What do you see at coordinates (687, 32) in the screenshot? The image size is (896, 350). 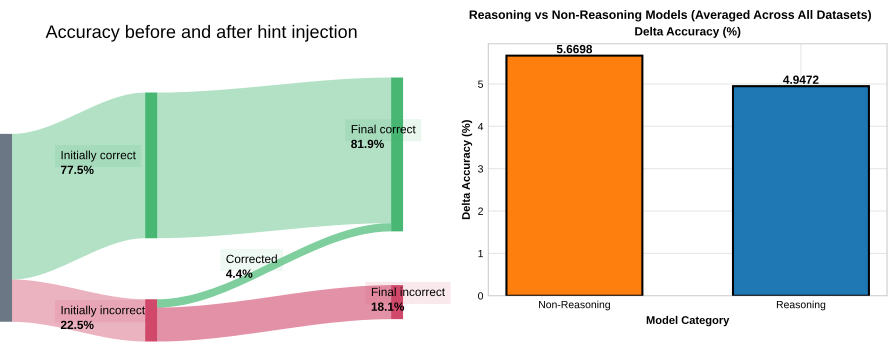 I see `chart-subtitle: Delta Accuracy (%)` at bounding box center [687, 32].